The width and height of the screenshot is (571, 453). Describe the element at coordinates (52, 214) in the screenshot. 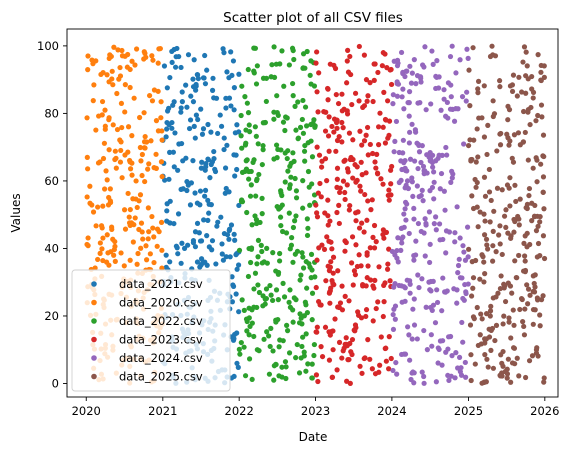

I see `y-axis-ticks: 0 20 40 60 80 100` at that location.